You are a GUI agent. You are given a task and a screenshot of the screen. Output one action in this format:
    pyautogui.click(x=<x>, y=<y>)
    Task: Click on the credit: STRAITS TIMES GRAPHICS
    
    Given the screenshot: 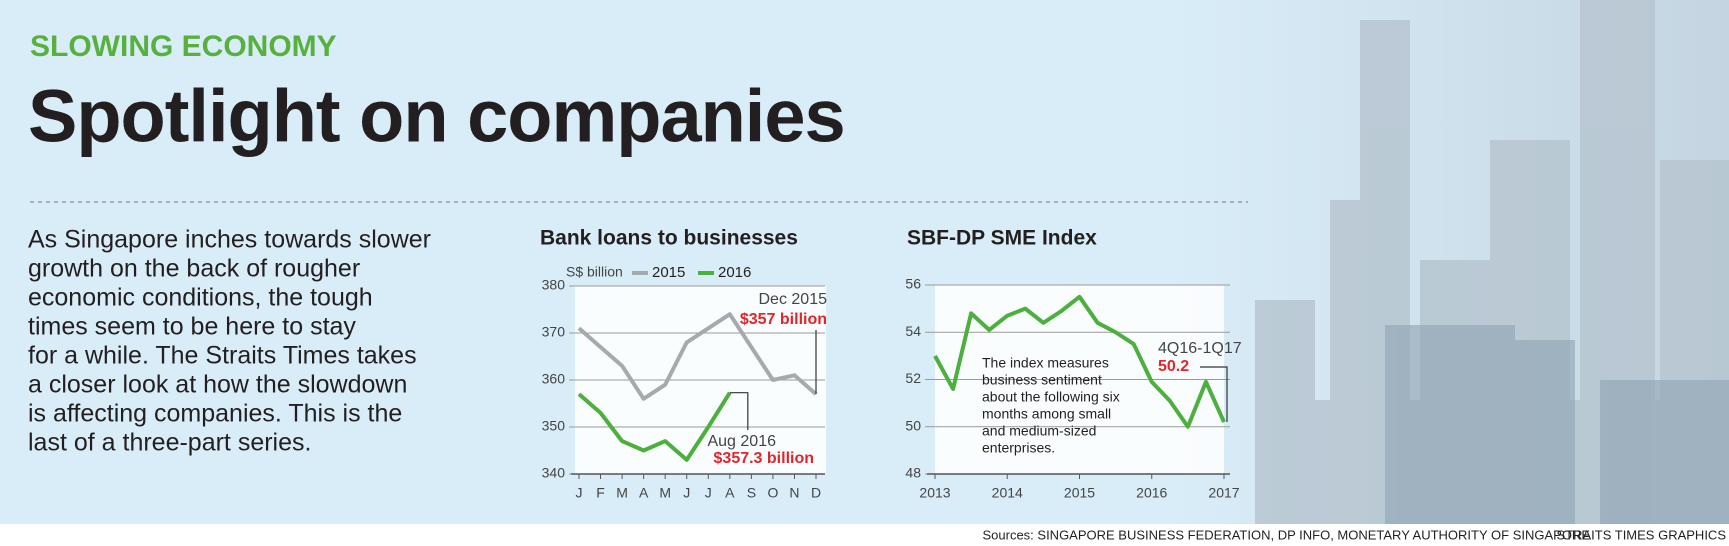 What is the action you would take?
    pyautogui.click(x=1641, y=534)
    